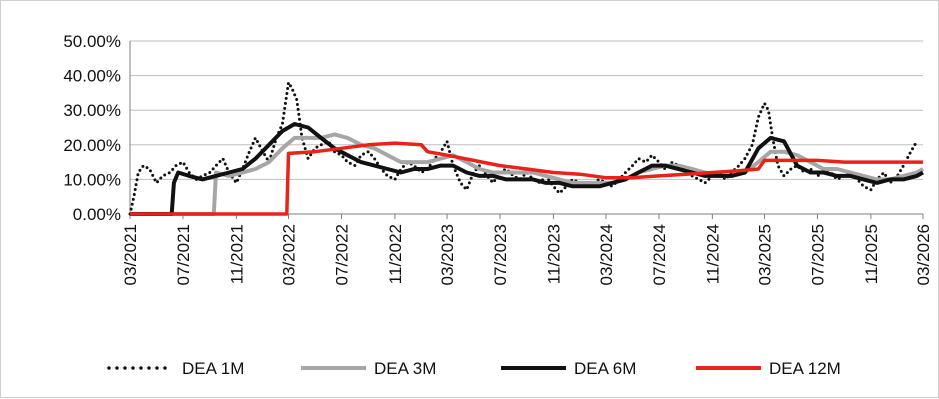 The image size is (939, 399). What do you see at coordinates (500, 254) in the screenshot?
I see `x-tick-label: 07/2023` at bounding box center [500, 254].